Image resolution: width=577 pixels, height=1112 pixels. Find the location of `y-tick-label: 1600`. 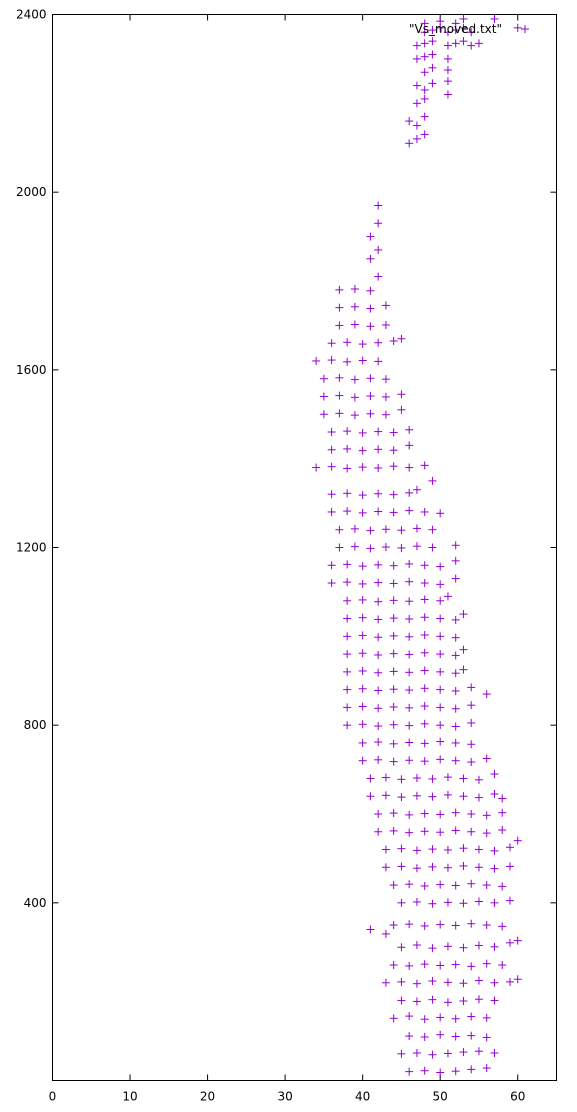

y-tick-label: 1600 is located at coordinates (31, 370).